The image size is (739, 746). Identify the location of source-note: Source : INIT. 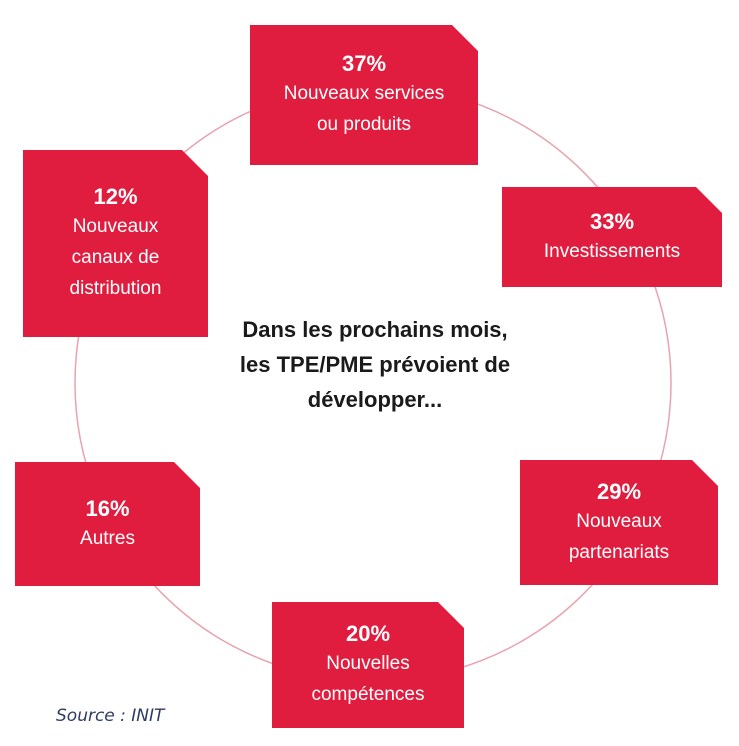
(110, 716).